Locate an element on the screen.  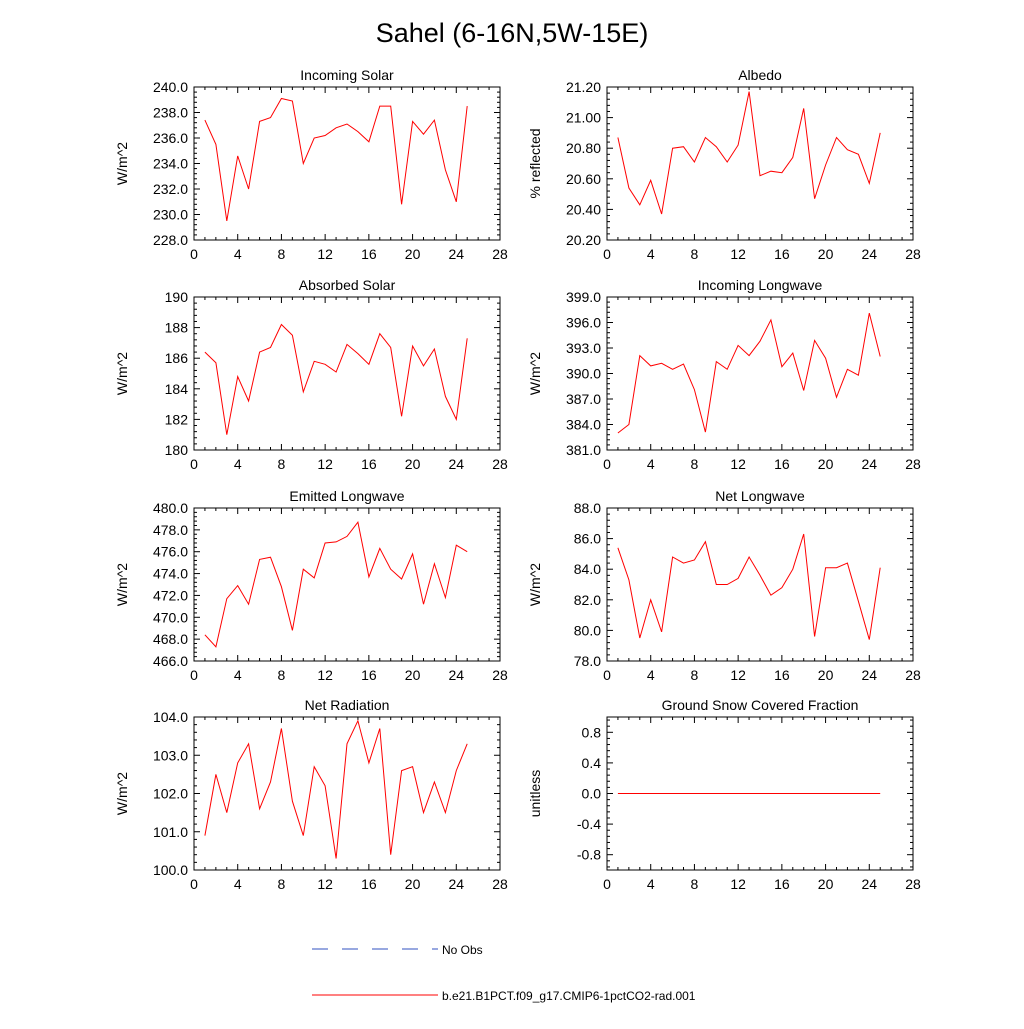
y-tick-label: 184 is located at coordinates (177, 389).